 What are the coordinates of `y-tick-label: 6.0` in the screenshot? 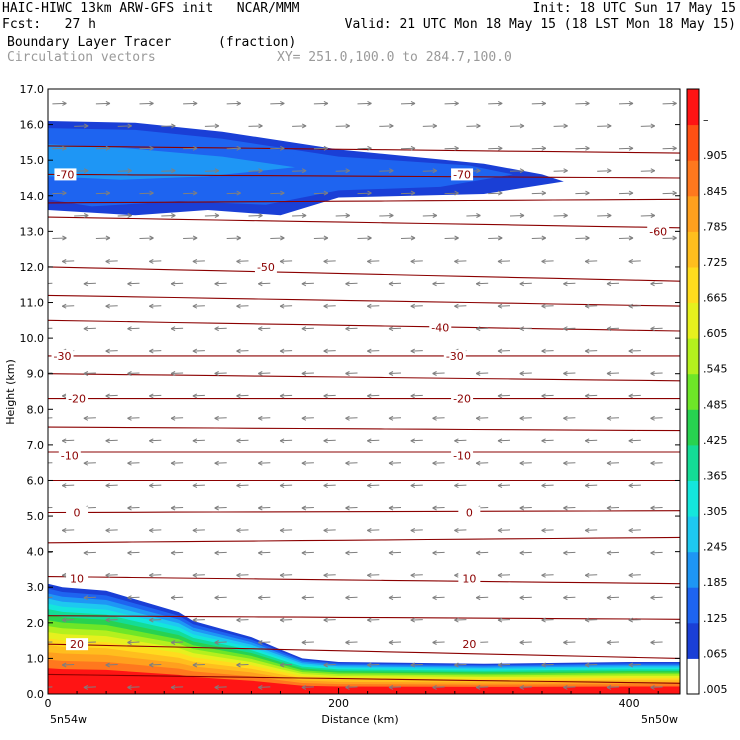 It's located at (36, 480).